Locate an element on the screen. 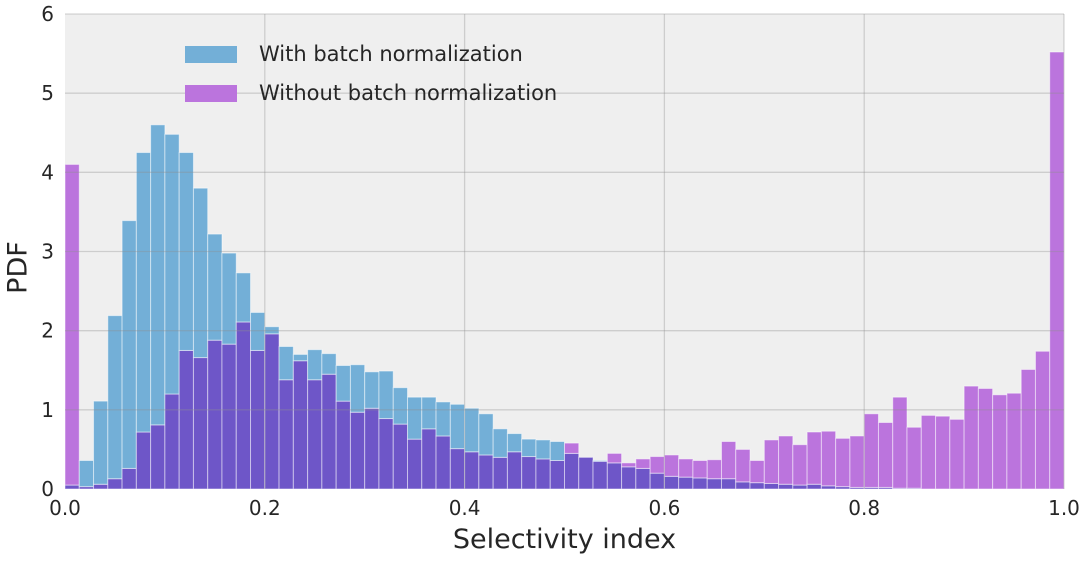 The width and height of the screenshot is (1089, 563). legend-item-with-bn: With batch normalization is located at coordinates (371, 54).